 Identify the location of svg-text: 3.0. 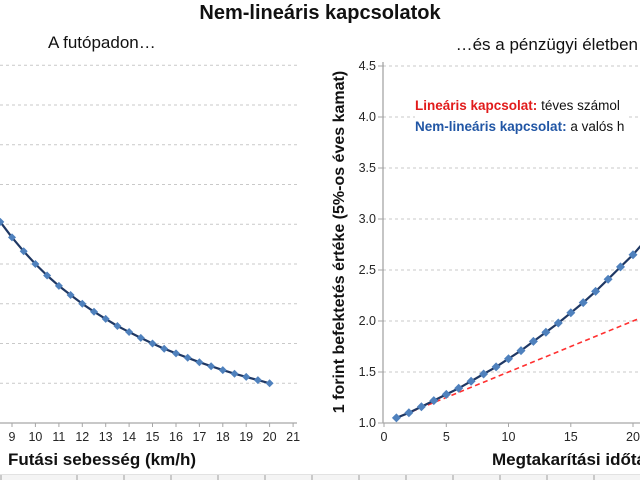
(367, 219).